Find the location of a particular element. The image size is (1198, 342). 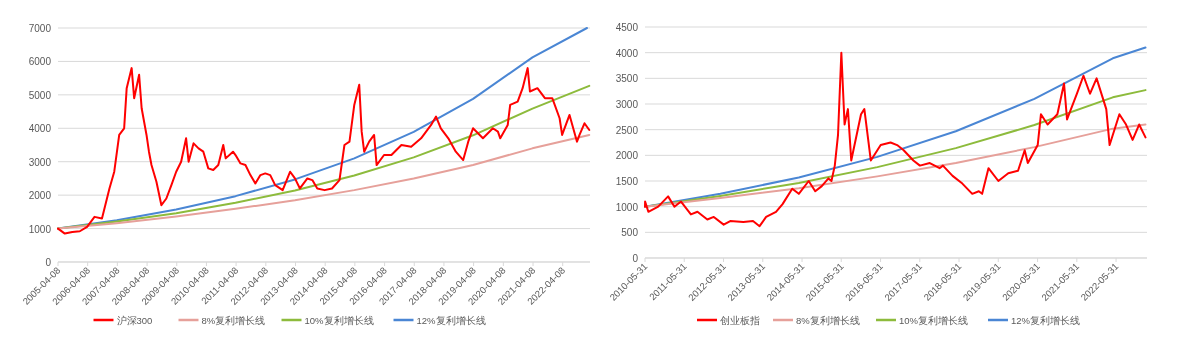

y-tick-label: 1500 is located at coordinates (627, 181).